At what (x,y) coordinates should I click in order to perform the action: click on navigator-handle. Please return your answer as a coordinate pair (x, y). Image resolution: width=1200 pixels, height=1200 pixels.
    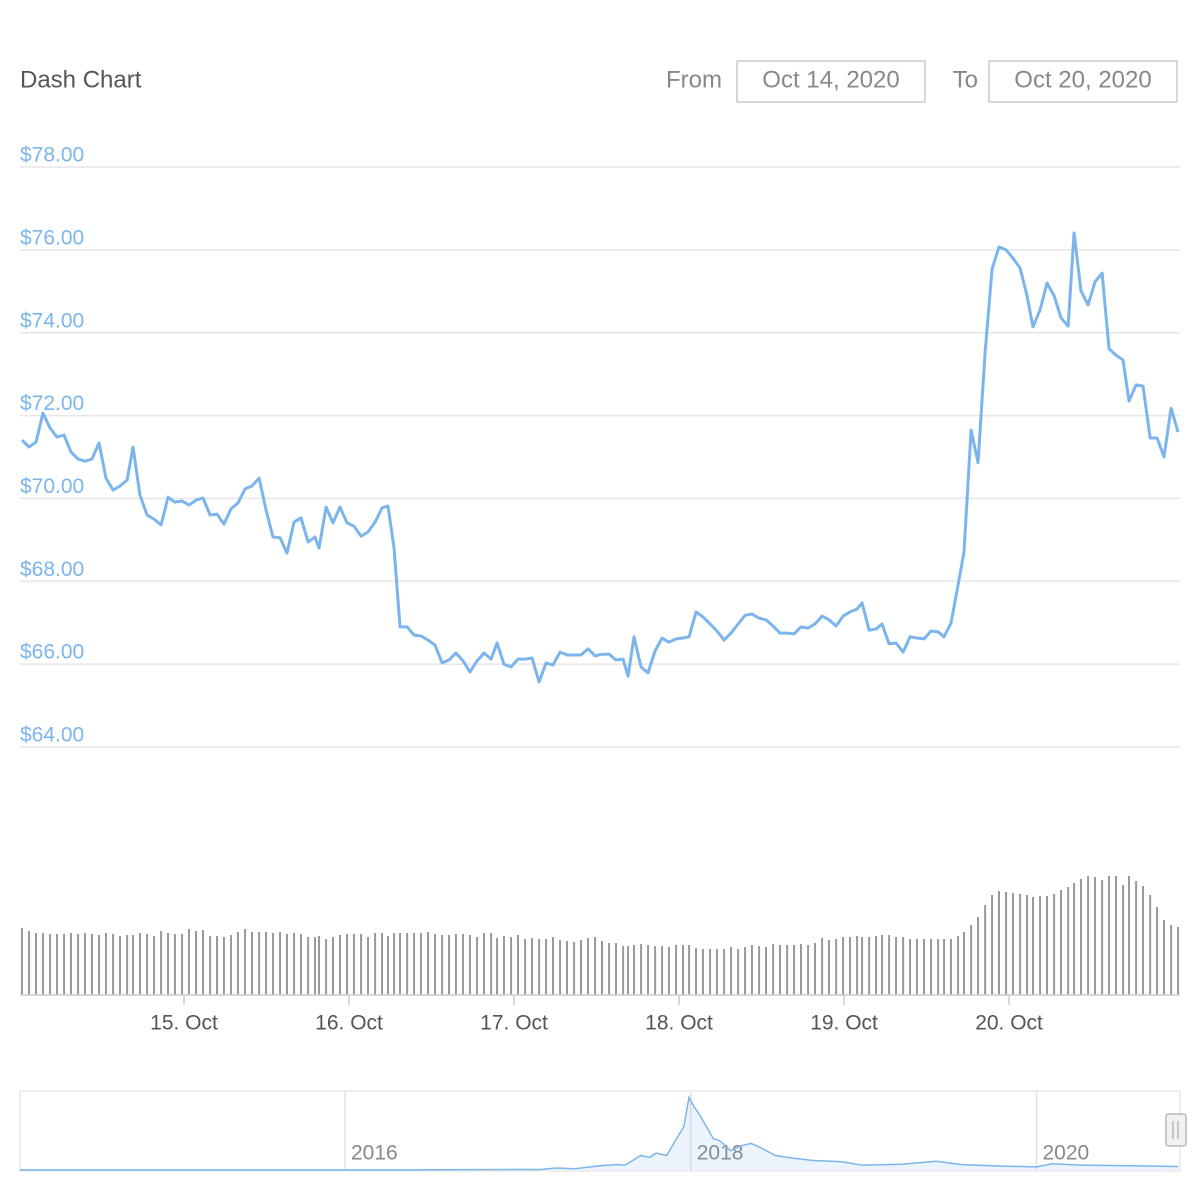
    Looking at the image, I should click on (1176, 1130).